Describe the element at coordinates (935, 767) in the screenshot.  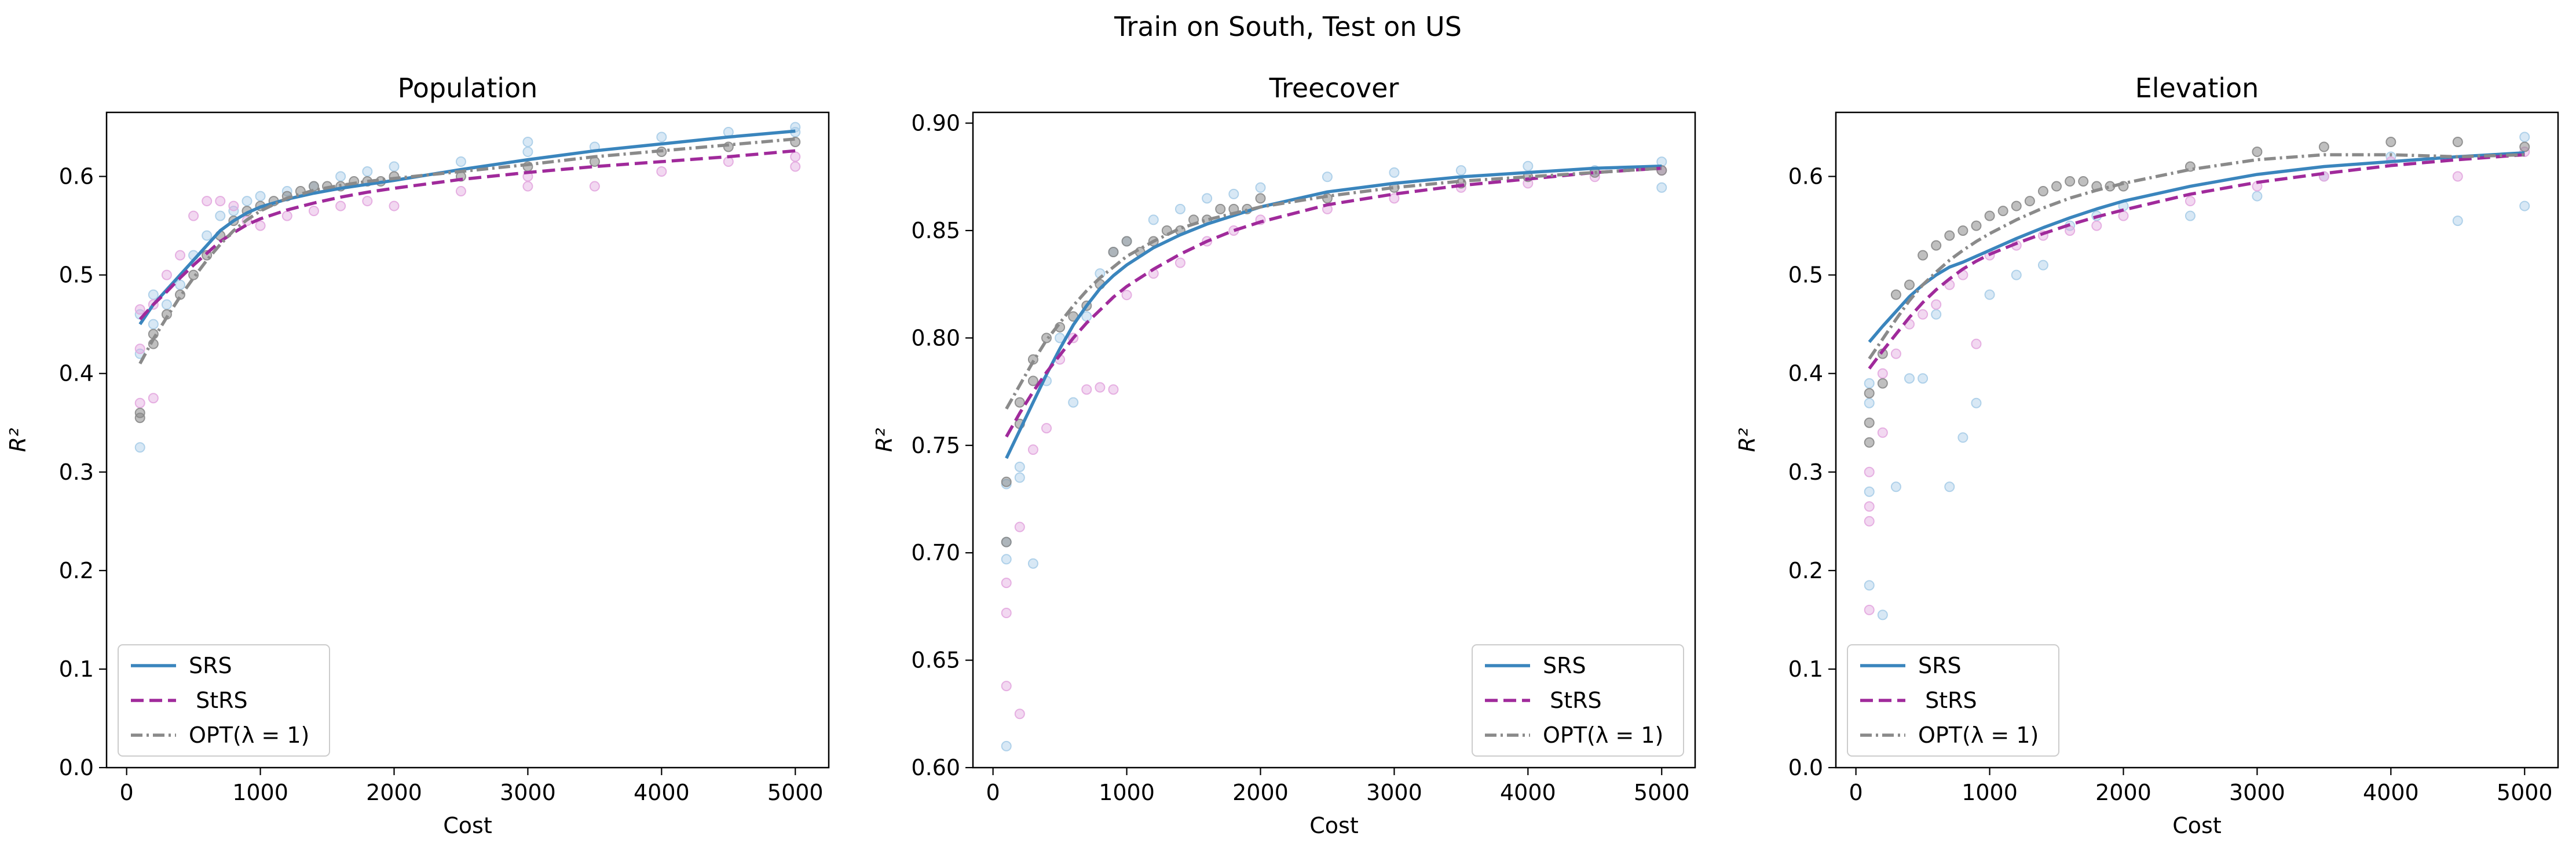
I see `y-tick-label: 0.60` at that location.